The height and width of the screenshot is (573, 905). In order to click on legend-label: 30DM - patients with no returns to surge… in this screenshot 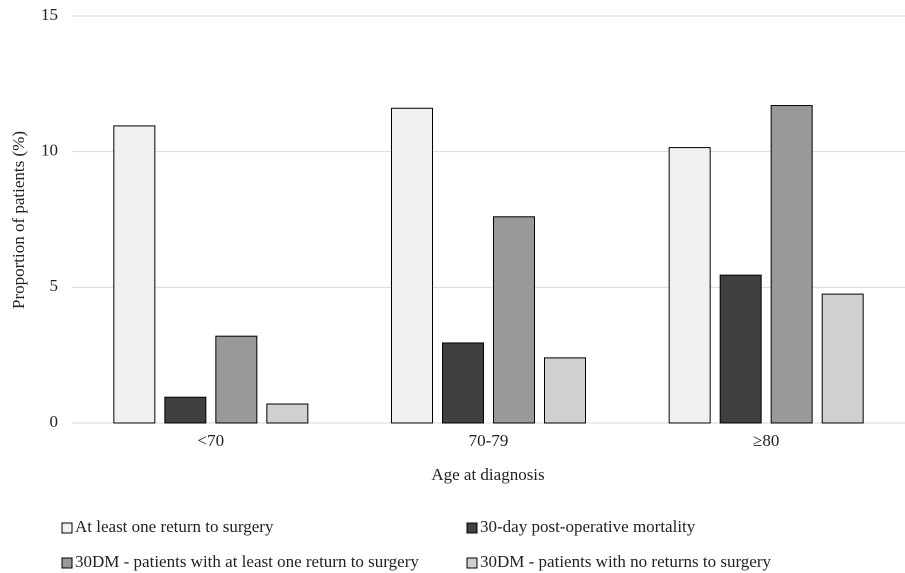, I will do `click(626, 561)`.